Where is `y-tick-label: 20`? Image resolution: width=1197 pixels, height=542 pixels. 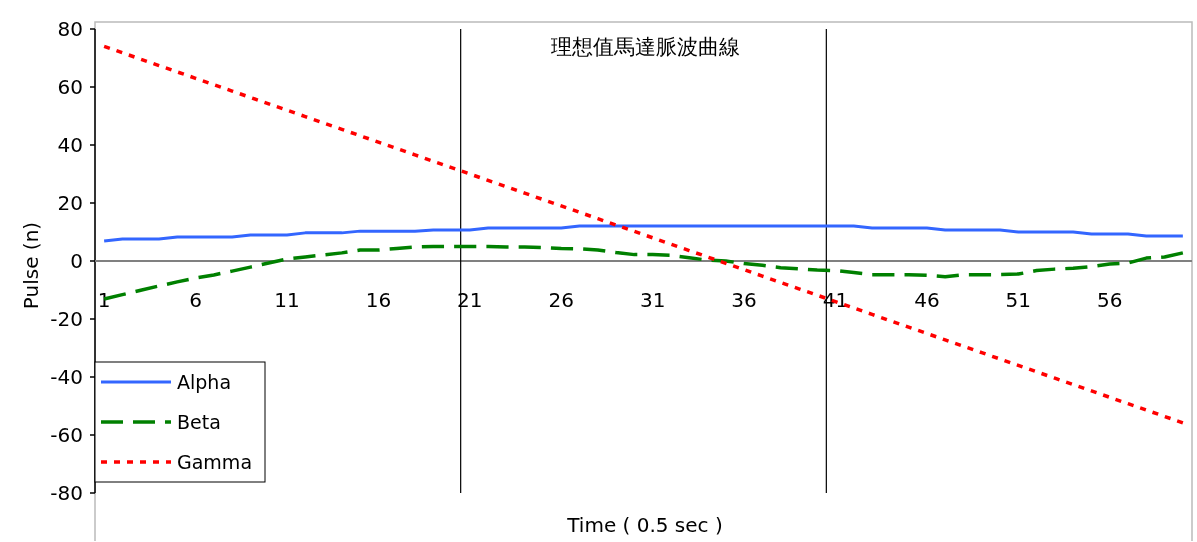
y-tick-label: 20 is located at coordinates (70, 203).